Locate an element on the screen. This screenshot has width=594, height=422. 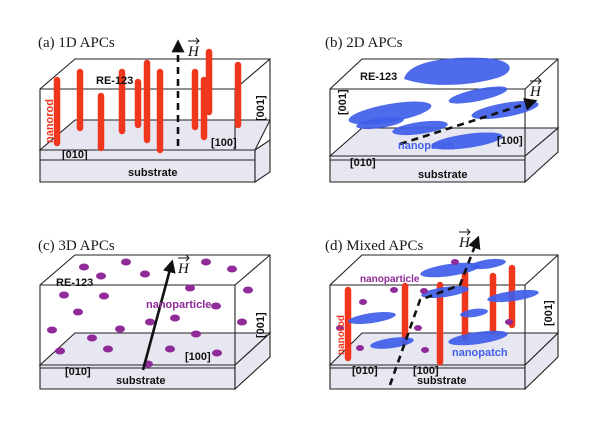
panel-3d-apcs: (c) 3D APCs is located at coordinates (155, 314).